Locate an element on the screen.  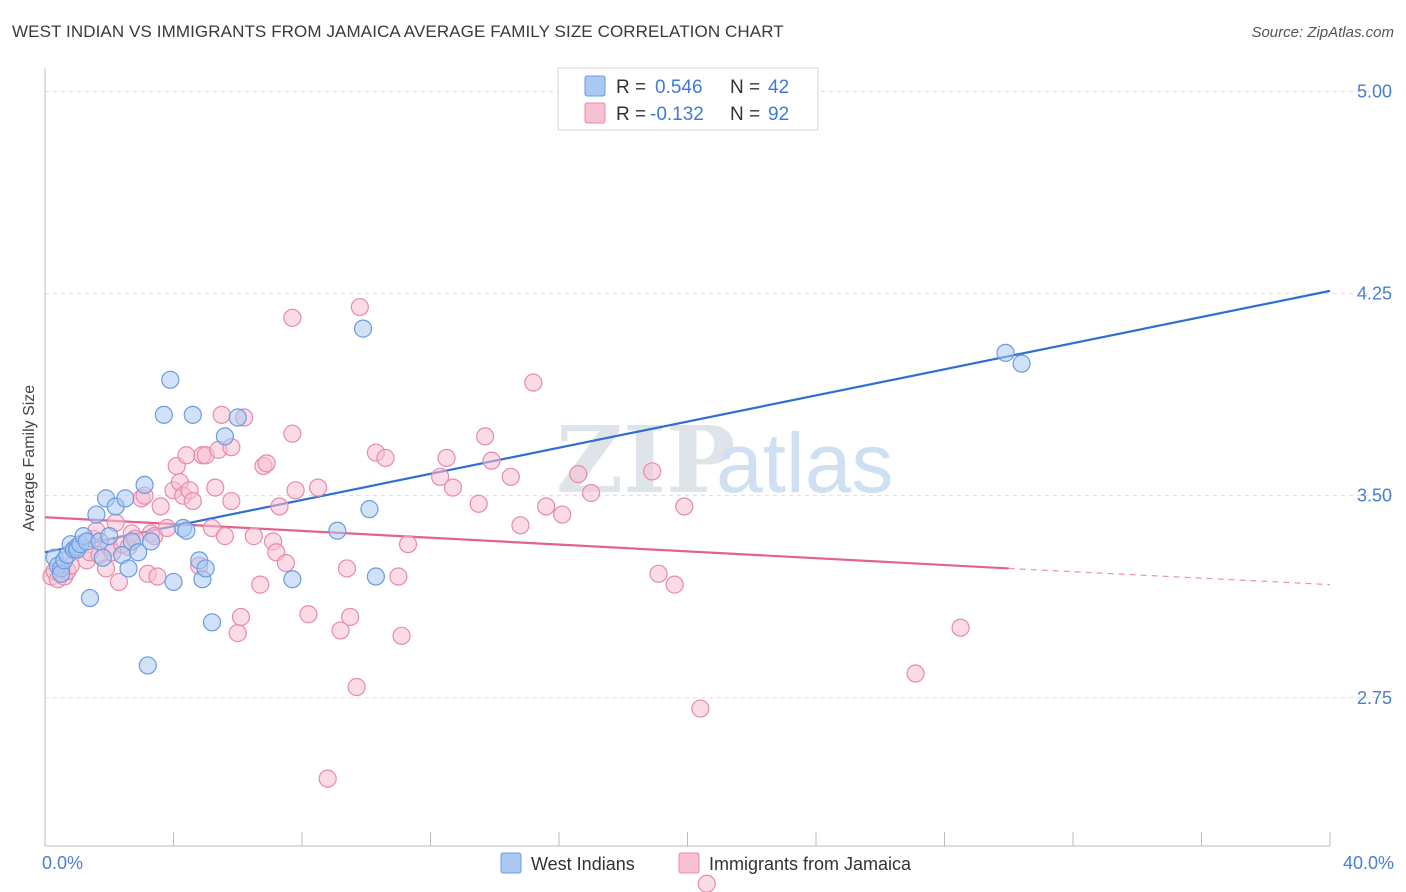
legend: R = 0.546 N = 42 R = -0.132 N = 92 is located at coordinates (688, 99).